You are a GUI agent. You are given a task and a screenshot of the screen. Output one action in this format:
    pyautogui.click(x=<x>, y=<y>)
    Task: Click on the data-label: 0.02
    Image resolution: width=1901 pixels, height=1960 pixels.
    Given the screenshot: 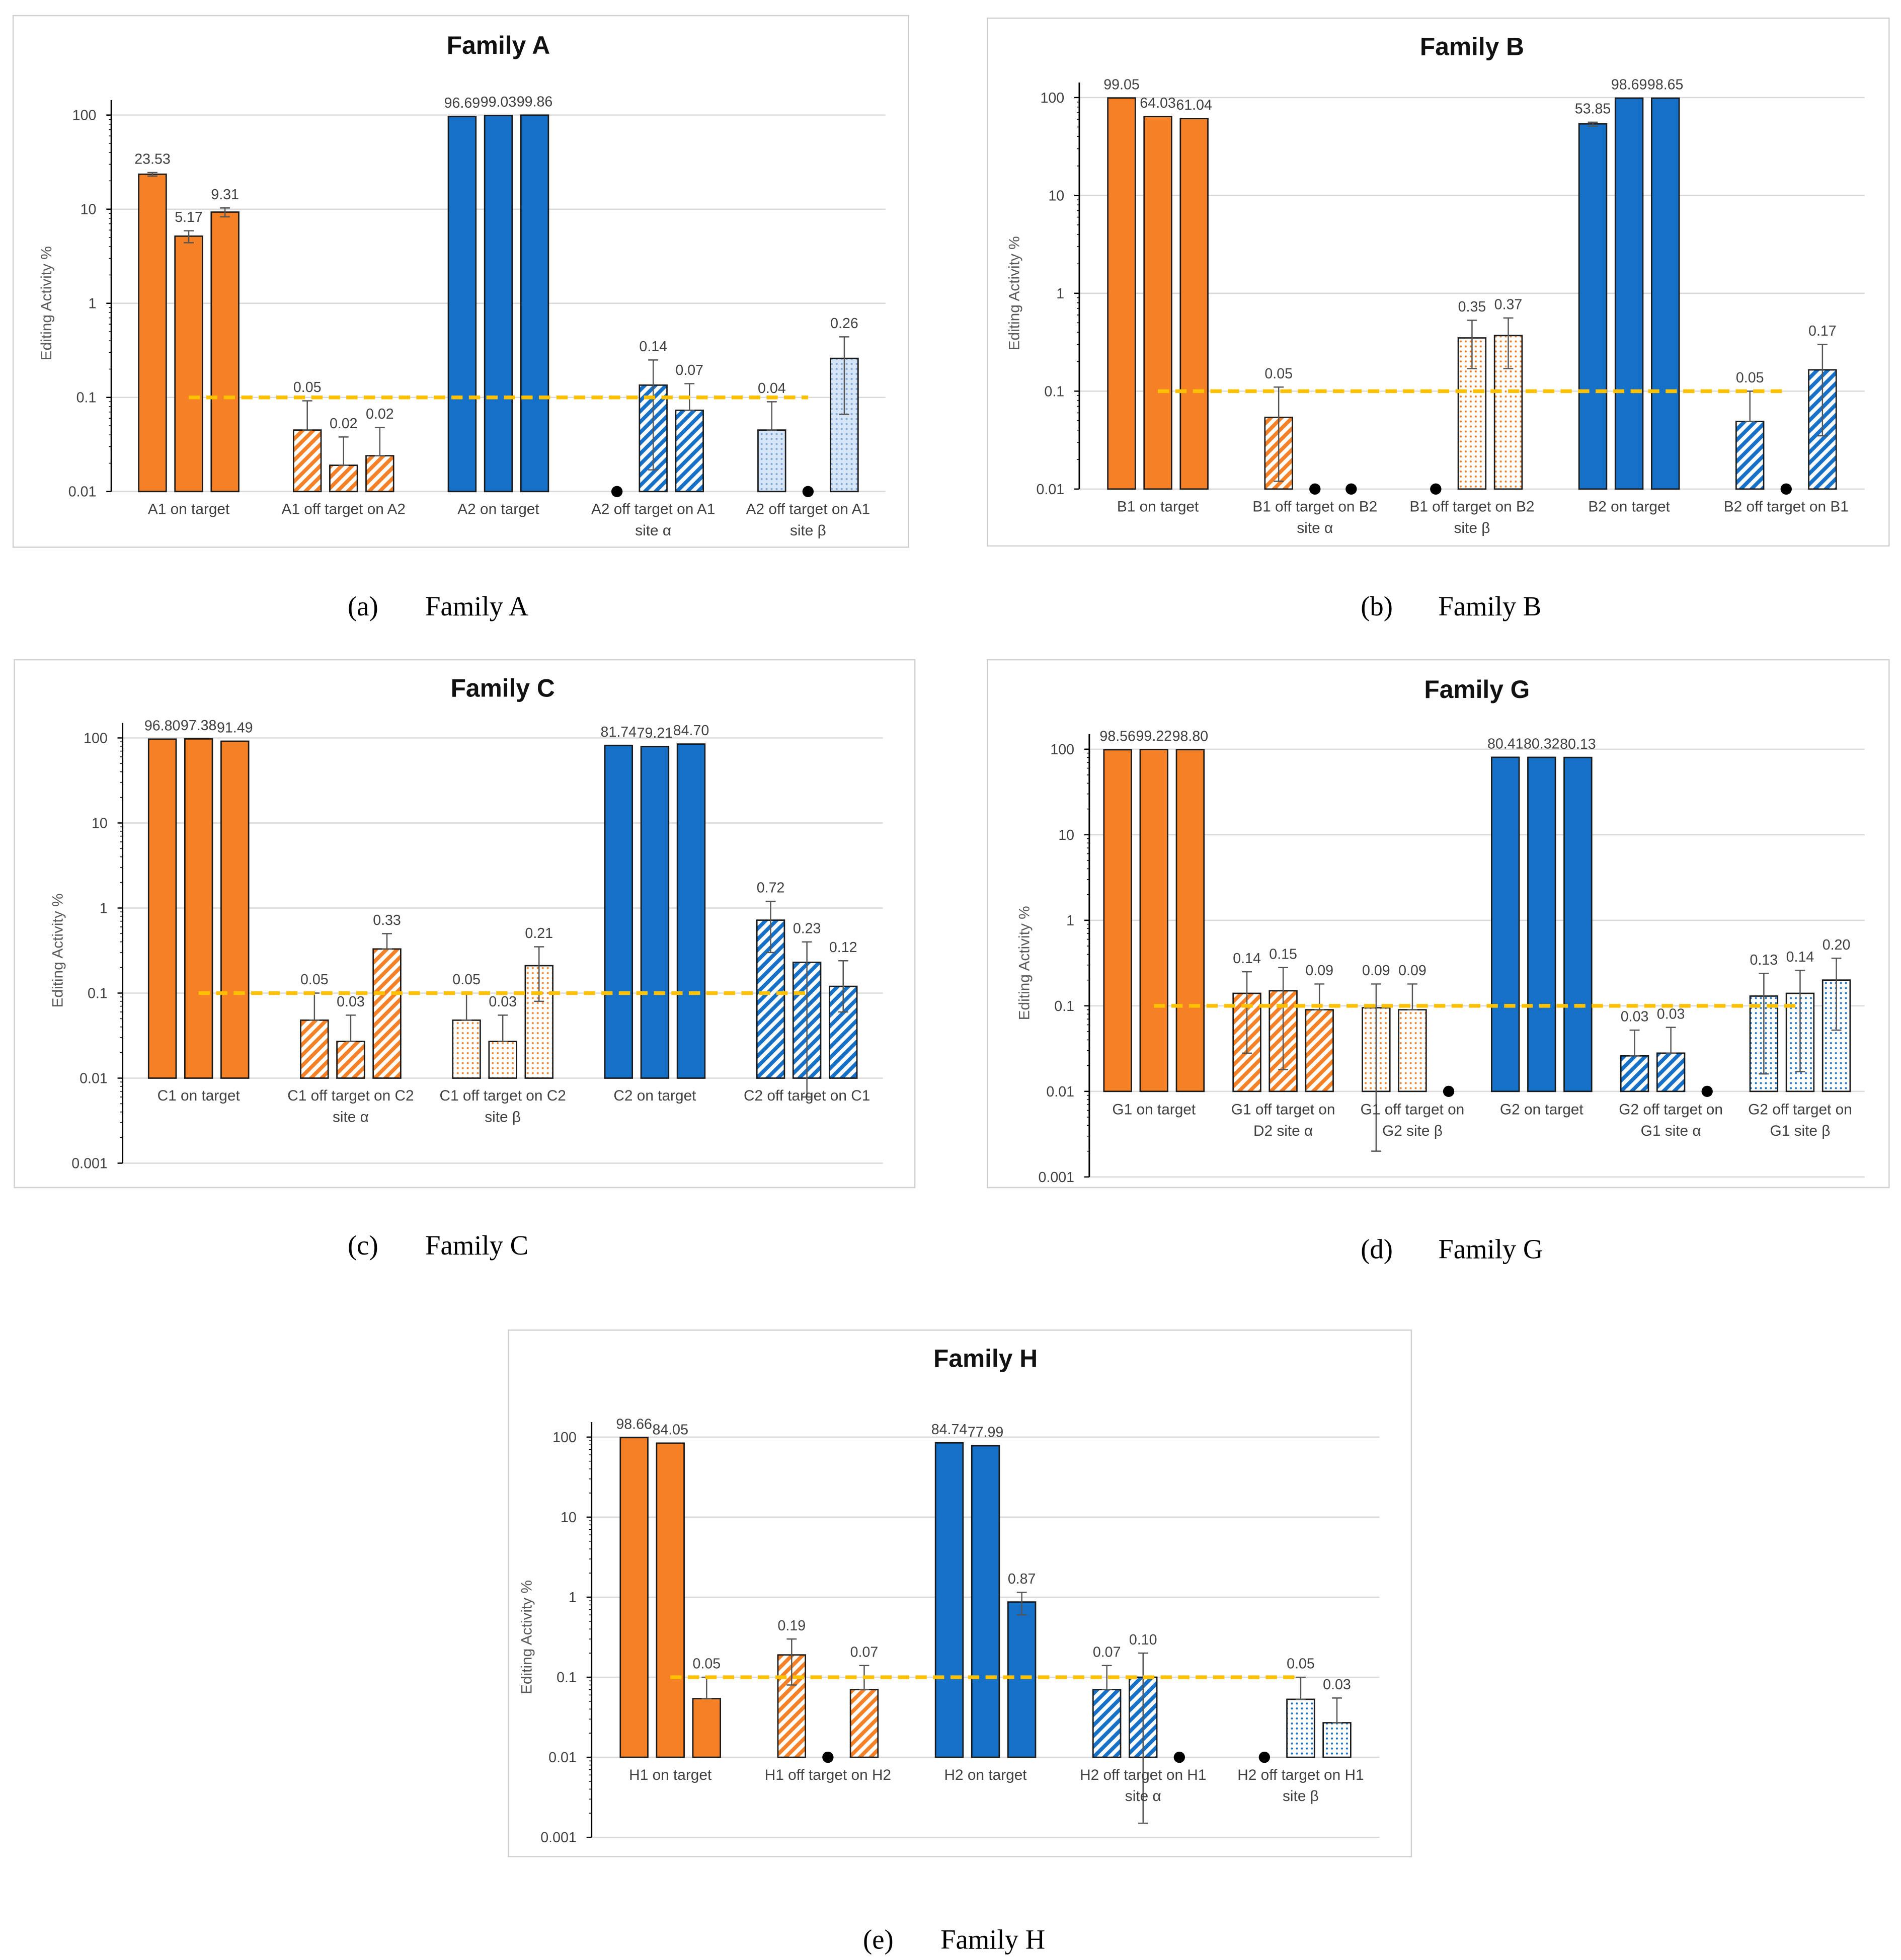 What is the action you would take?
    pyautogui.click(x=344, y=424)
    